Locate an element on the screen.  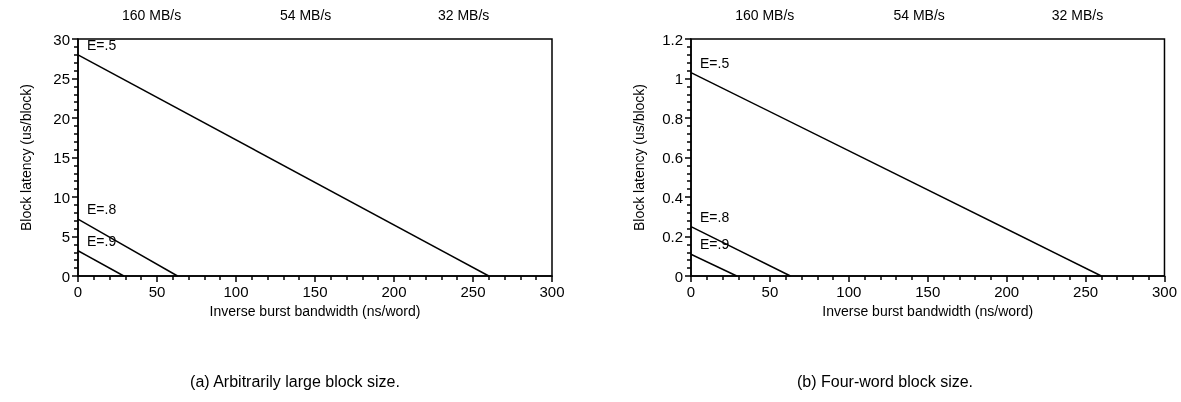
y-tick-label: 25 is located at coordinates (61, 78).